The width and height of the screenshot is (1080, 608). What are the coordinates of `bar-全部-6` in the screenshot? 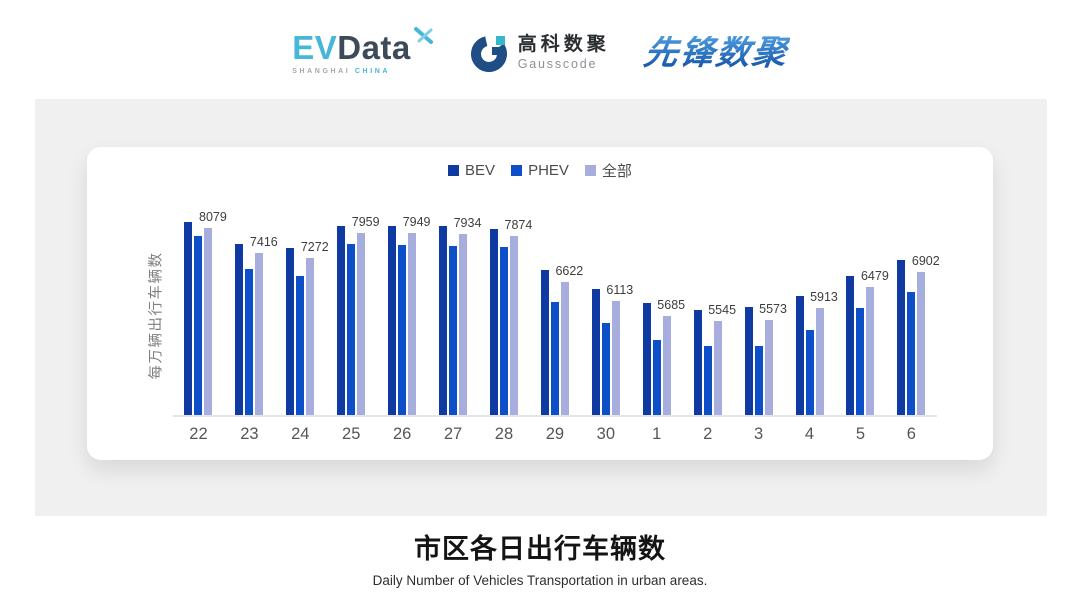 It's located at (921, 343).